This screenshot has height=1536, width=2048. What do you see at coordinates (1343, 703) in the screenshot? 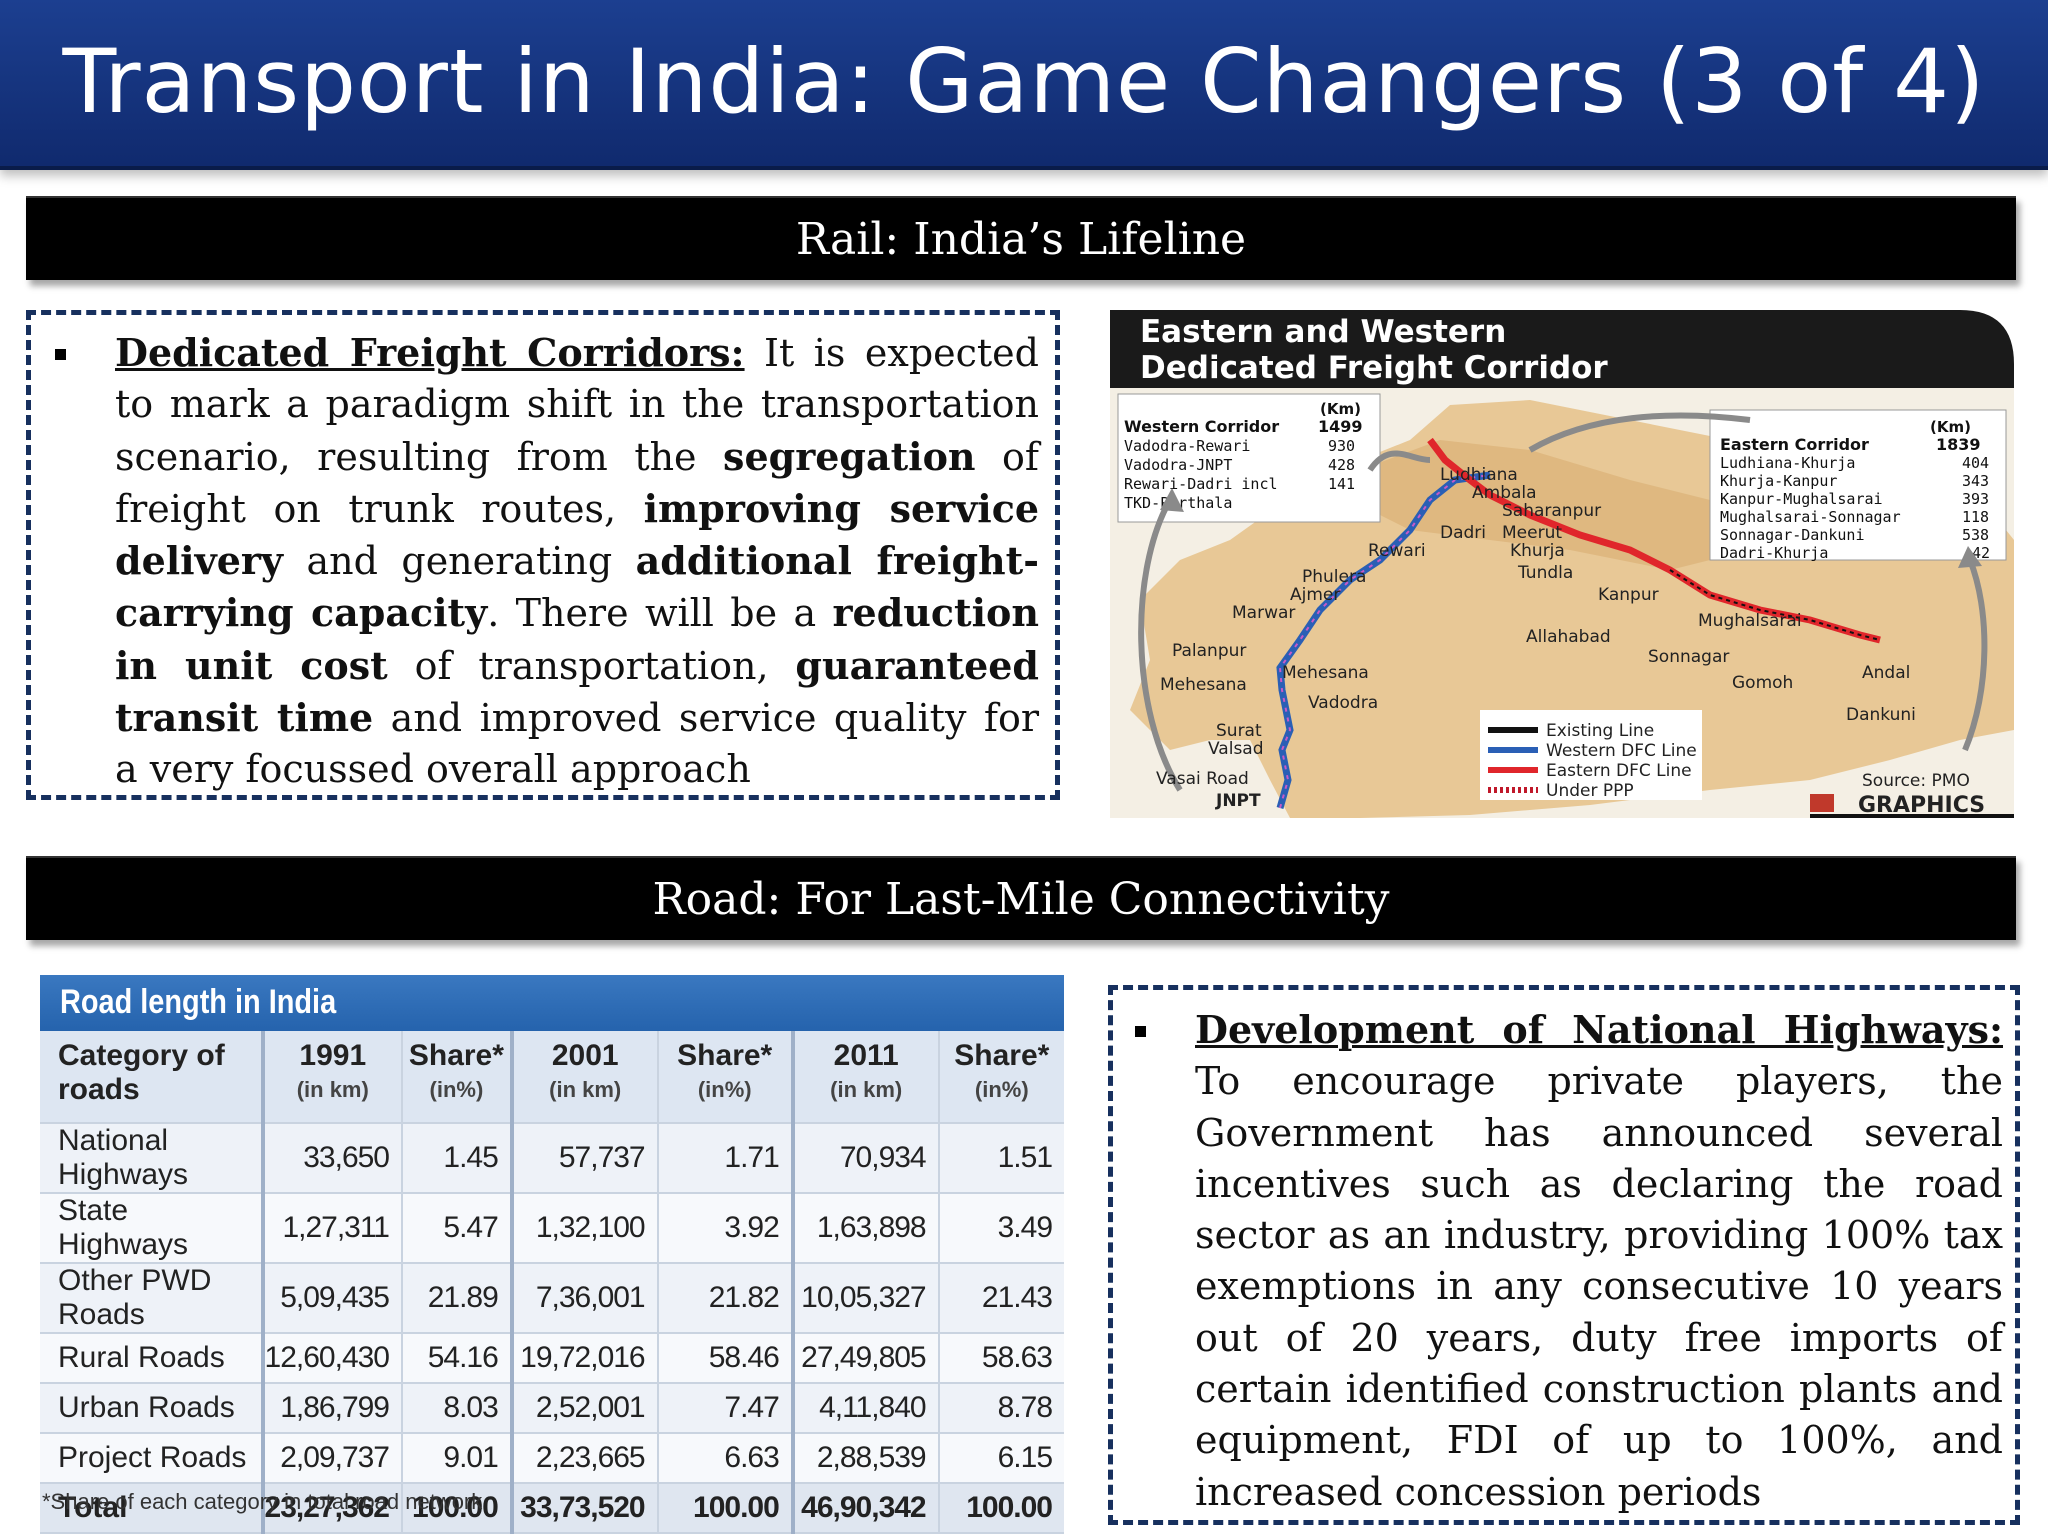
I see `city-label: Vadodra` at bounding box center [1343, 703].